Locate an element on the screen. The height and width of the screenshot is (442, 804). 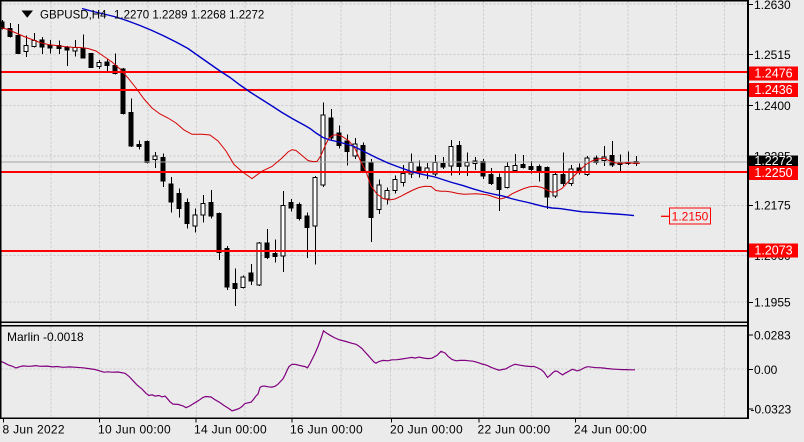
svg-text: 1.2073 is located at coordinates (773, 251).